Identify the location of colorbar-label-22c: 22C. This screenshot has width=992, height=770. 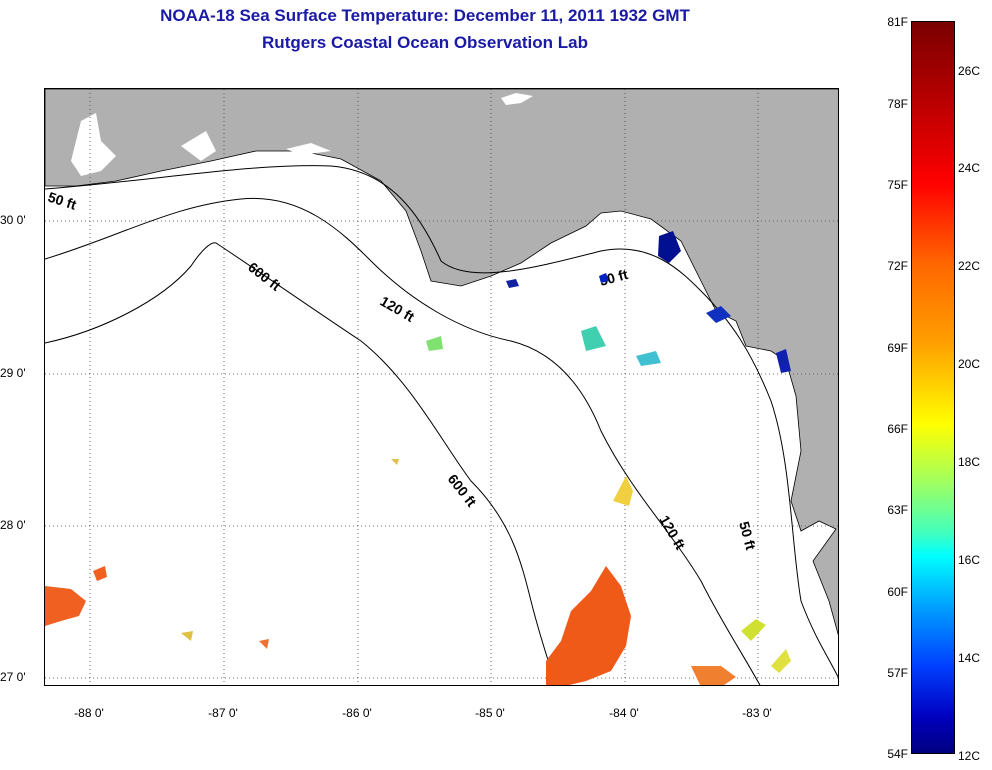
(969, 266).